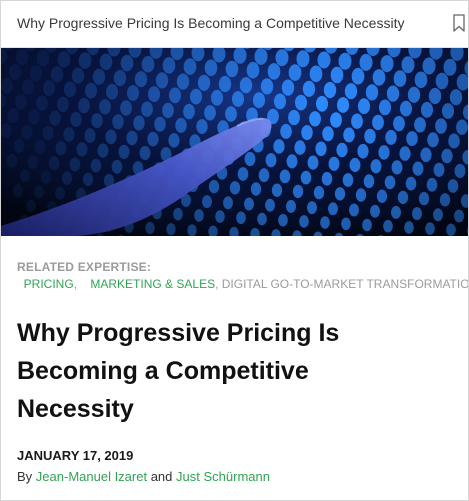 The image size is (469, 501). Describe the element at coordinates (75, 455) in the screenshot. I see `publish-date: JANUARY 17, 2019` at that location.